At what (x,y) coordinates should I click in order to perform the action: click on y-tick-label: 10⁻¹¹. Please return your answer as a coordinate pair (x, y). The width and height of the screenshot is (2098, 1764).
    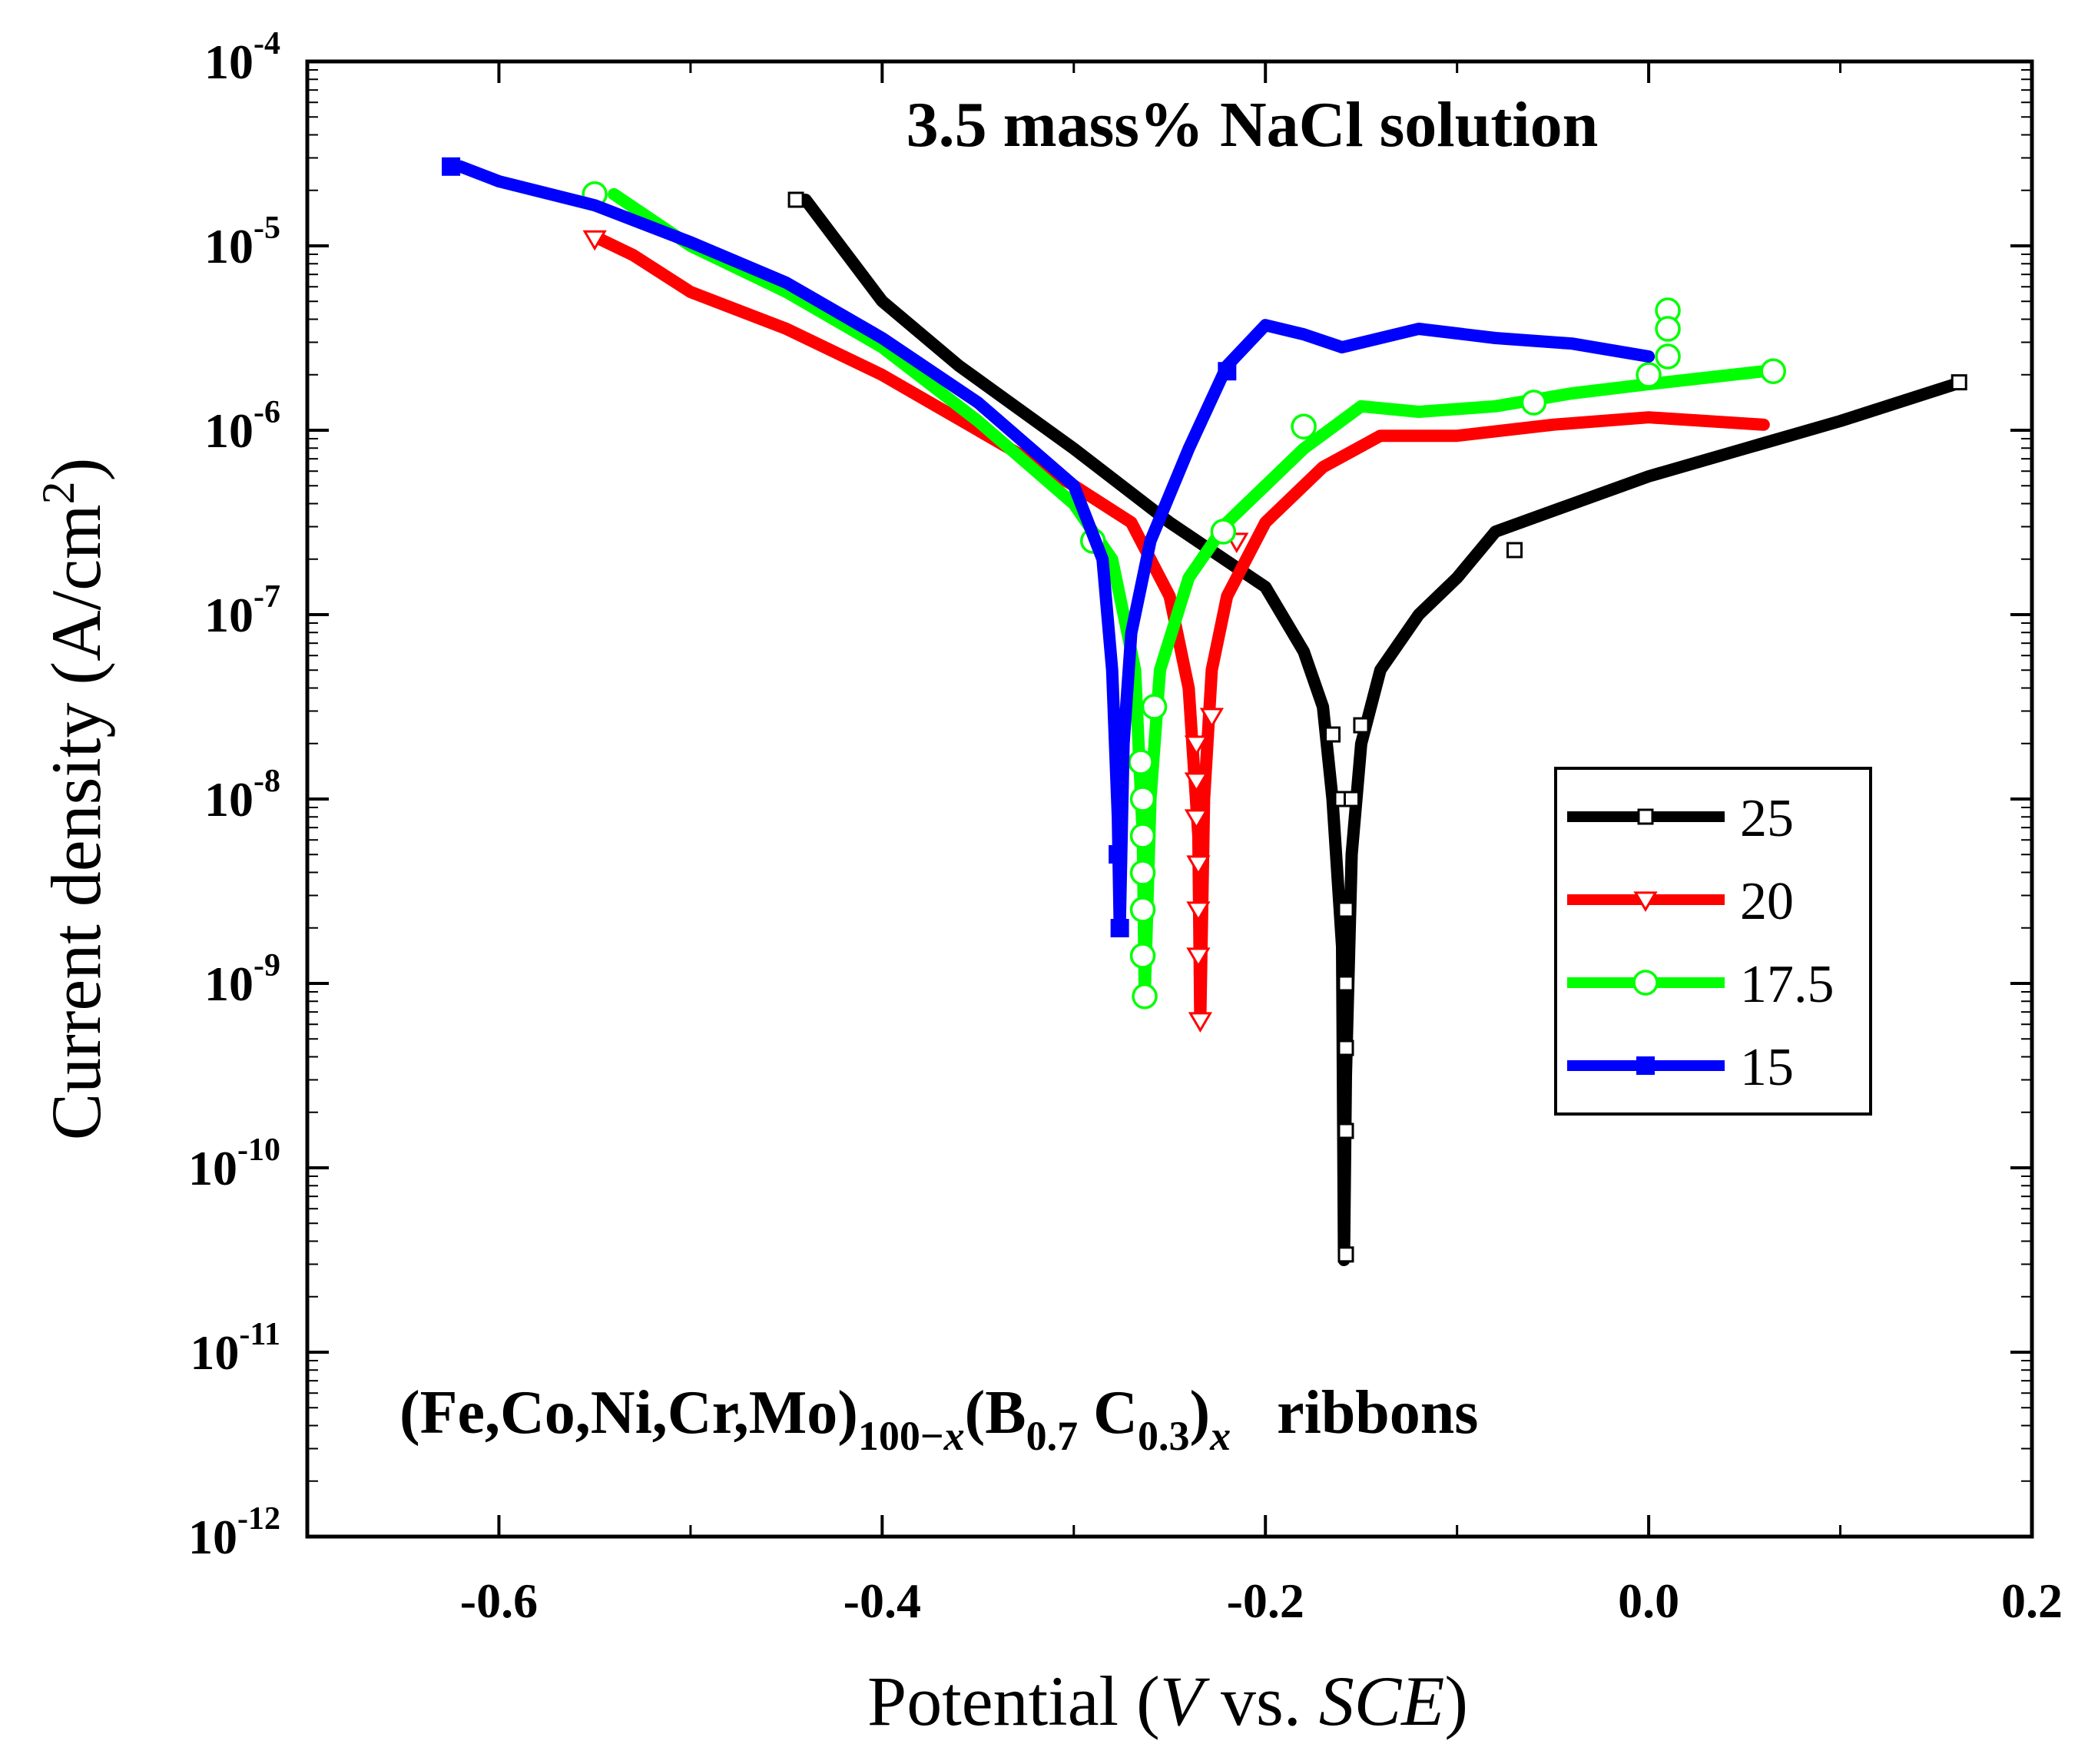
    Looking at the image, I should click on (235, 1348).